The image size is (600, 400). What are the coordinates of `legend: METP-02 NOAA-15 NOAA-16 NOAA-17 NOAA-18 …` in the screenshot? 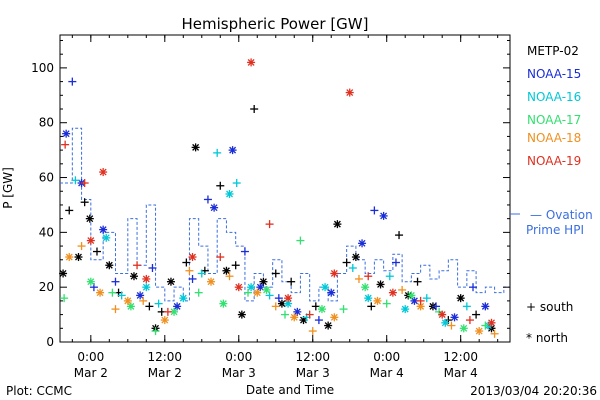 It's located at (551, 194).